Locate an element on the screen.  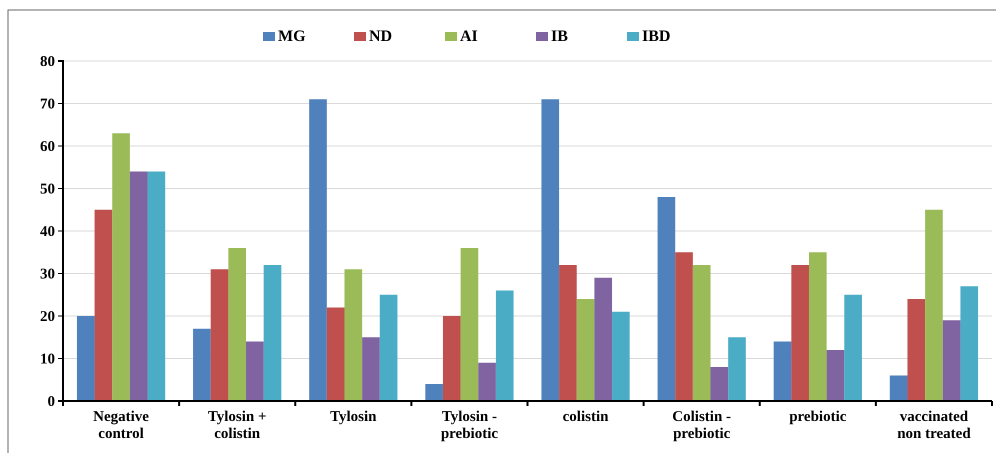
y-tick-label: 10 is located at coordinates (47, 359).